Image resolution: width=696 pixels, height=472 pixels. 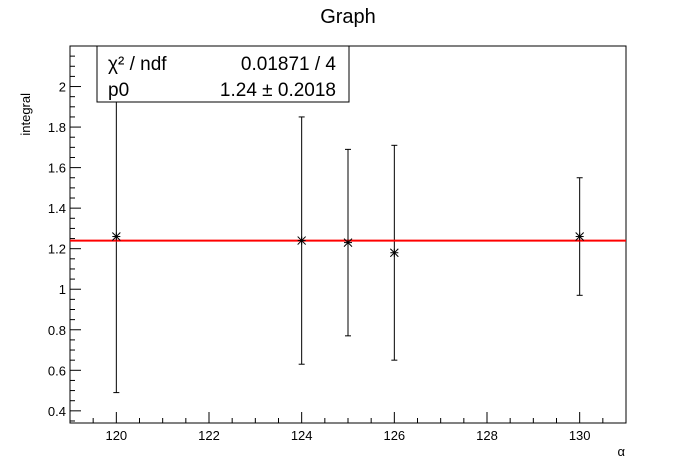 What do you see at coordinates (57, 249) in the screenshot?
I see `y-tick-label: 1.2` at bounding box center [57, 249].